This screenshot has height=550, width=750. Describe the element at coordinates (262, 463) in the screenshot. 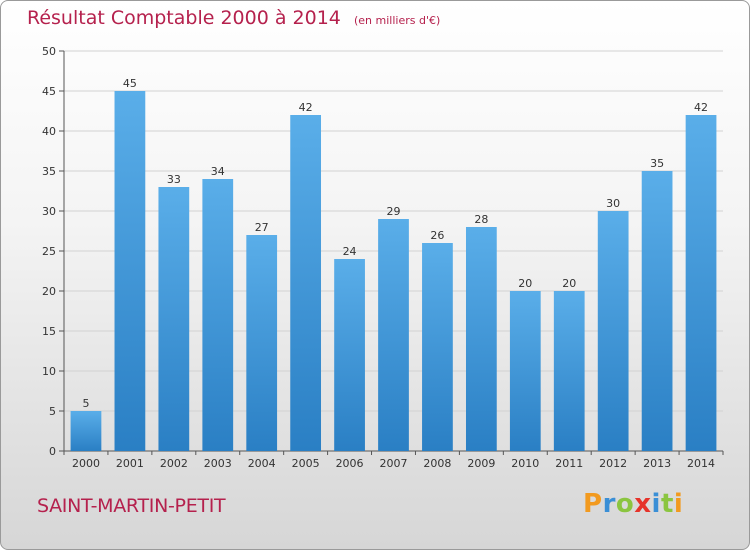

I see `x-tick-label: 2004` at that location.